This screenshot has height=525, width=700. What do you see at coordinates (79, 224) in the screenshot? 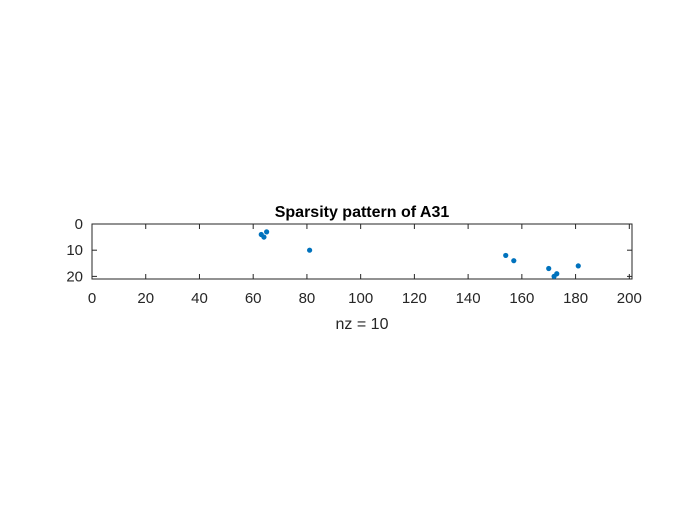
I see `y-tick-label: 0` at bounding box center [79, 224].